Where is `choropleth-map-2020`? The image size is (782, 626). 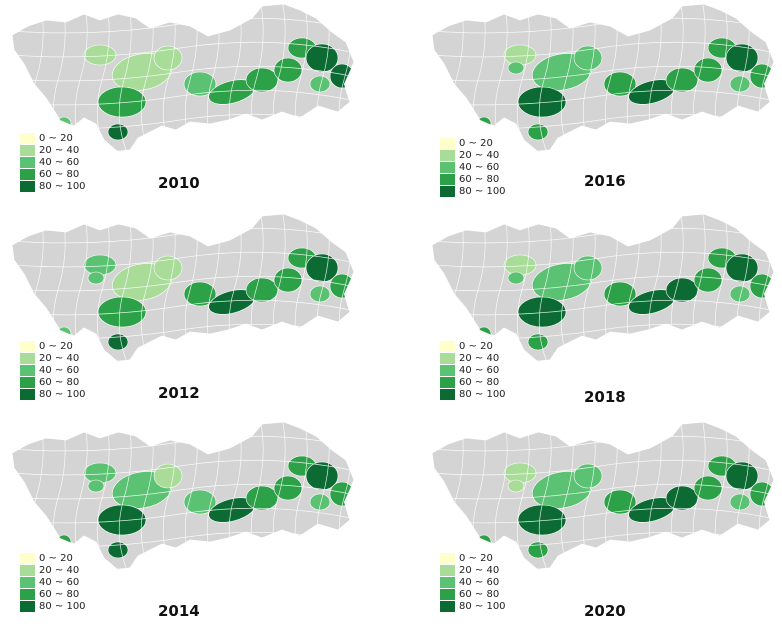
choropleth-map-2020 is located at coordinates (603, 496).